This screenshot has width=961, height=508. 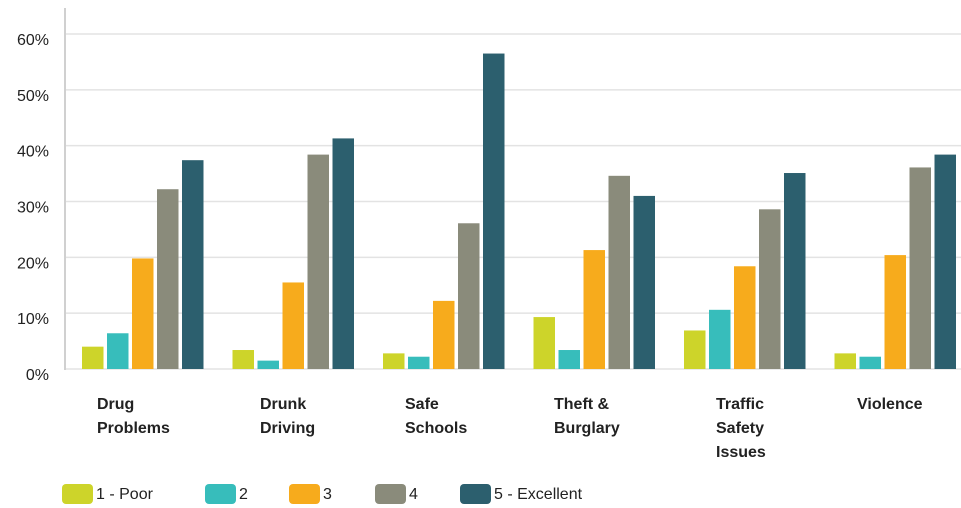 I want to click on y-axis-ticks: 0% 10% 20% 30% 40% 50% 60%, so click(x=33, y=208).